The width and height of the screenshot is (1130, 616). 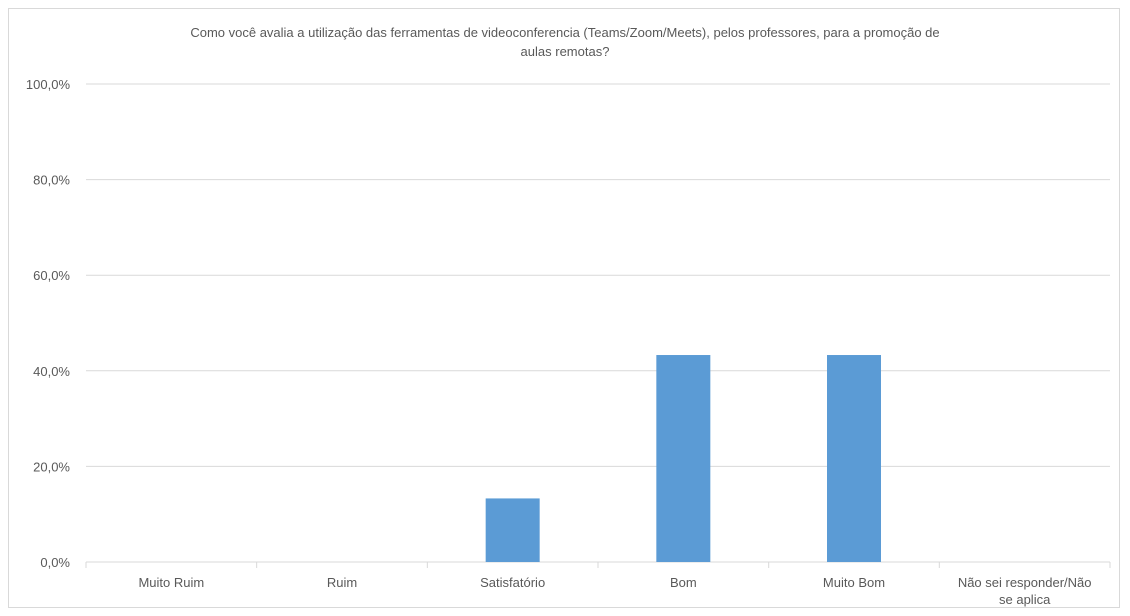 I want to click on y-tick-label: 20,0%, so click(x=51, y=466).